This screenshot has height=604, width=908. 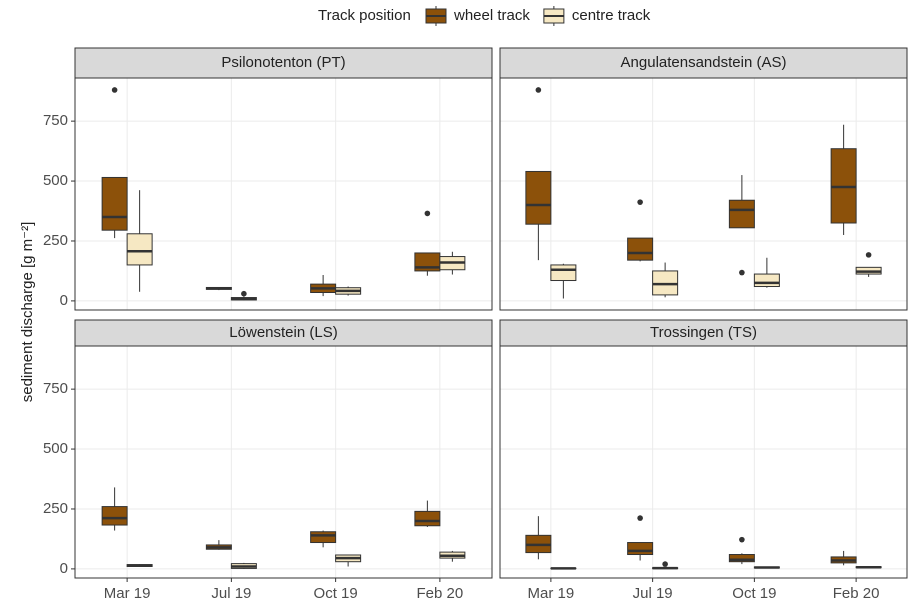 I want to click on y-axis-label: sediment discharge [g m⁻²], so click(x=27, y=312).